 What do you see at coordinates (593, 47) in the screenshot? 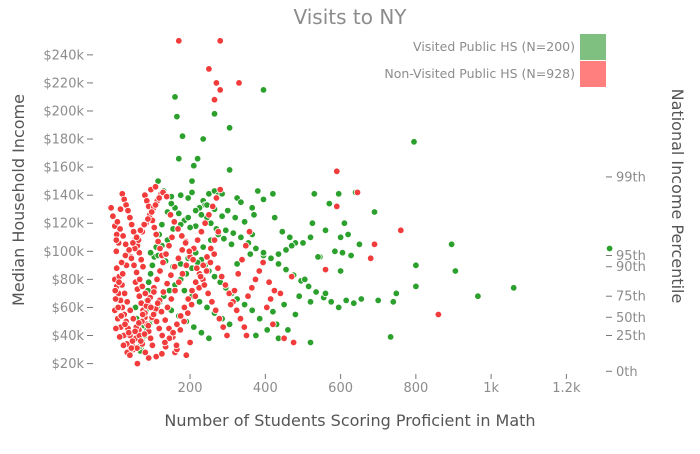
I see `legend-swatch-visited` at bounding box center [593, 47].